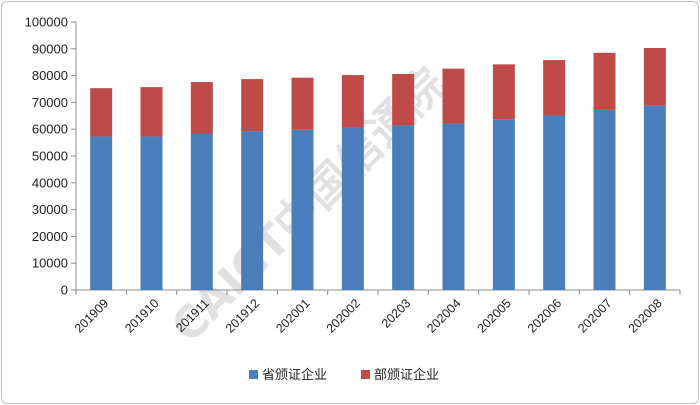 This screenshot has height=405, width=700. Describe the element at coordinates (396, 313) in the screenshot. I see `x-tick-label: 20203` at that location.